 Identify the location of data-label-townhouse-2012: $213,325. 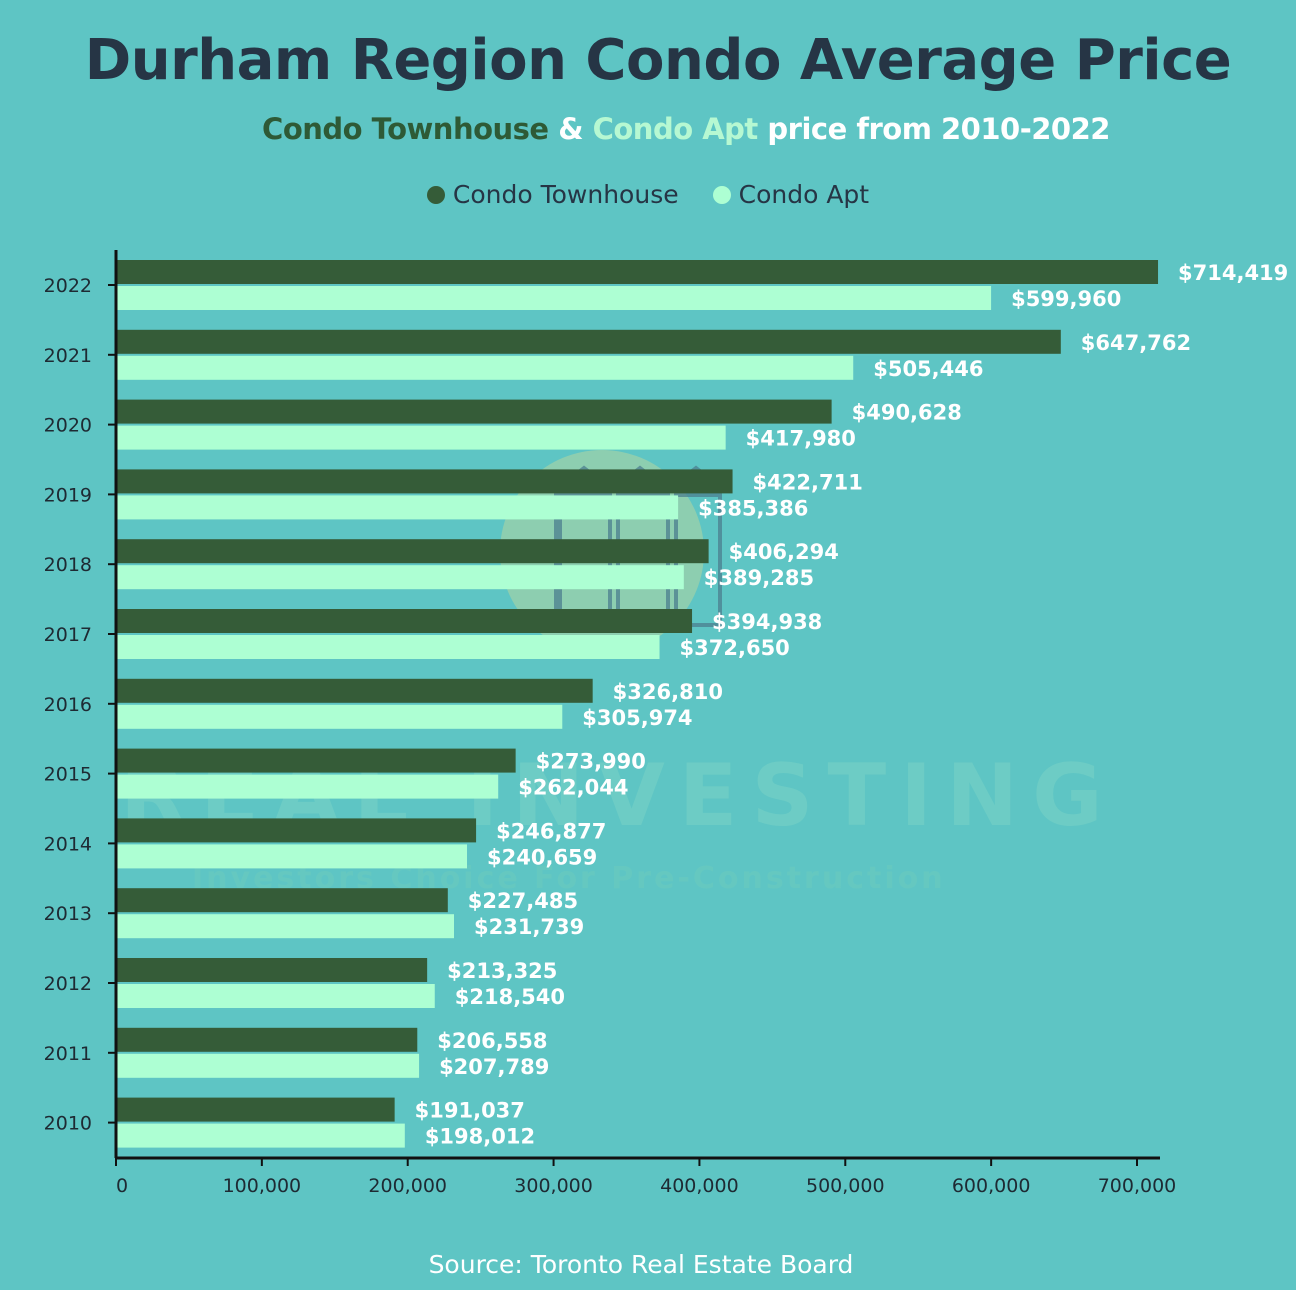
(502, 971).